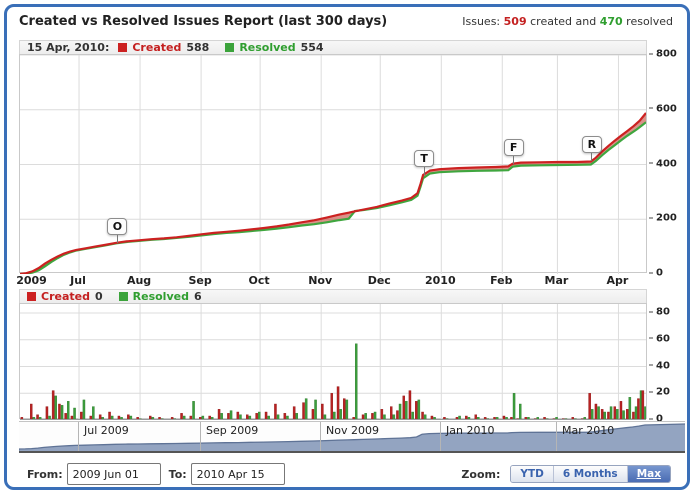  Describe the element at coordinates (232, 430) in the screenshot. I see `navigator-month-label: Sep 2009` at that location.